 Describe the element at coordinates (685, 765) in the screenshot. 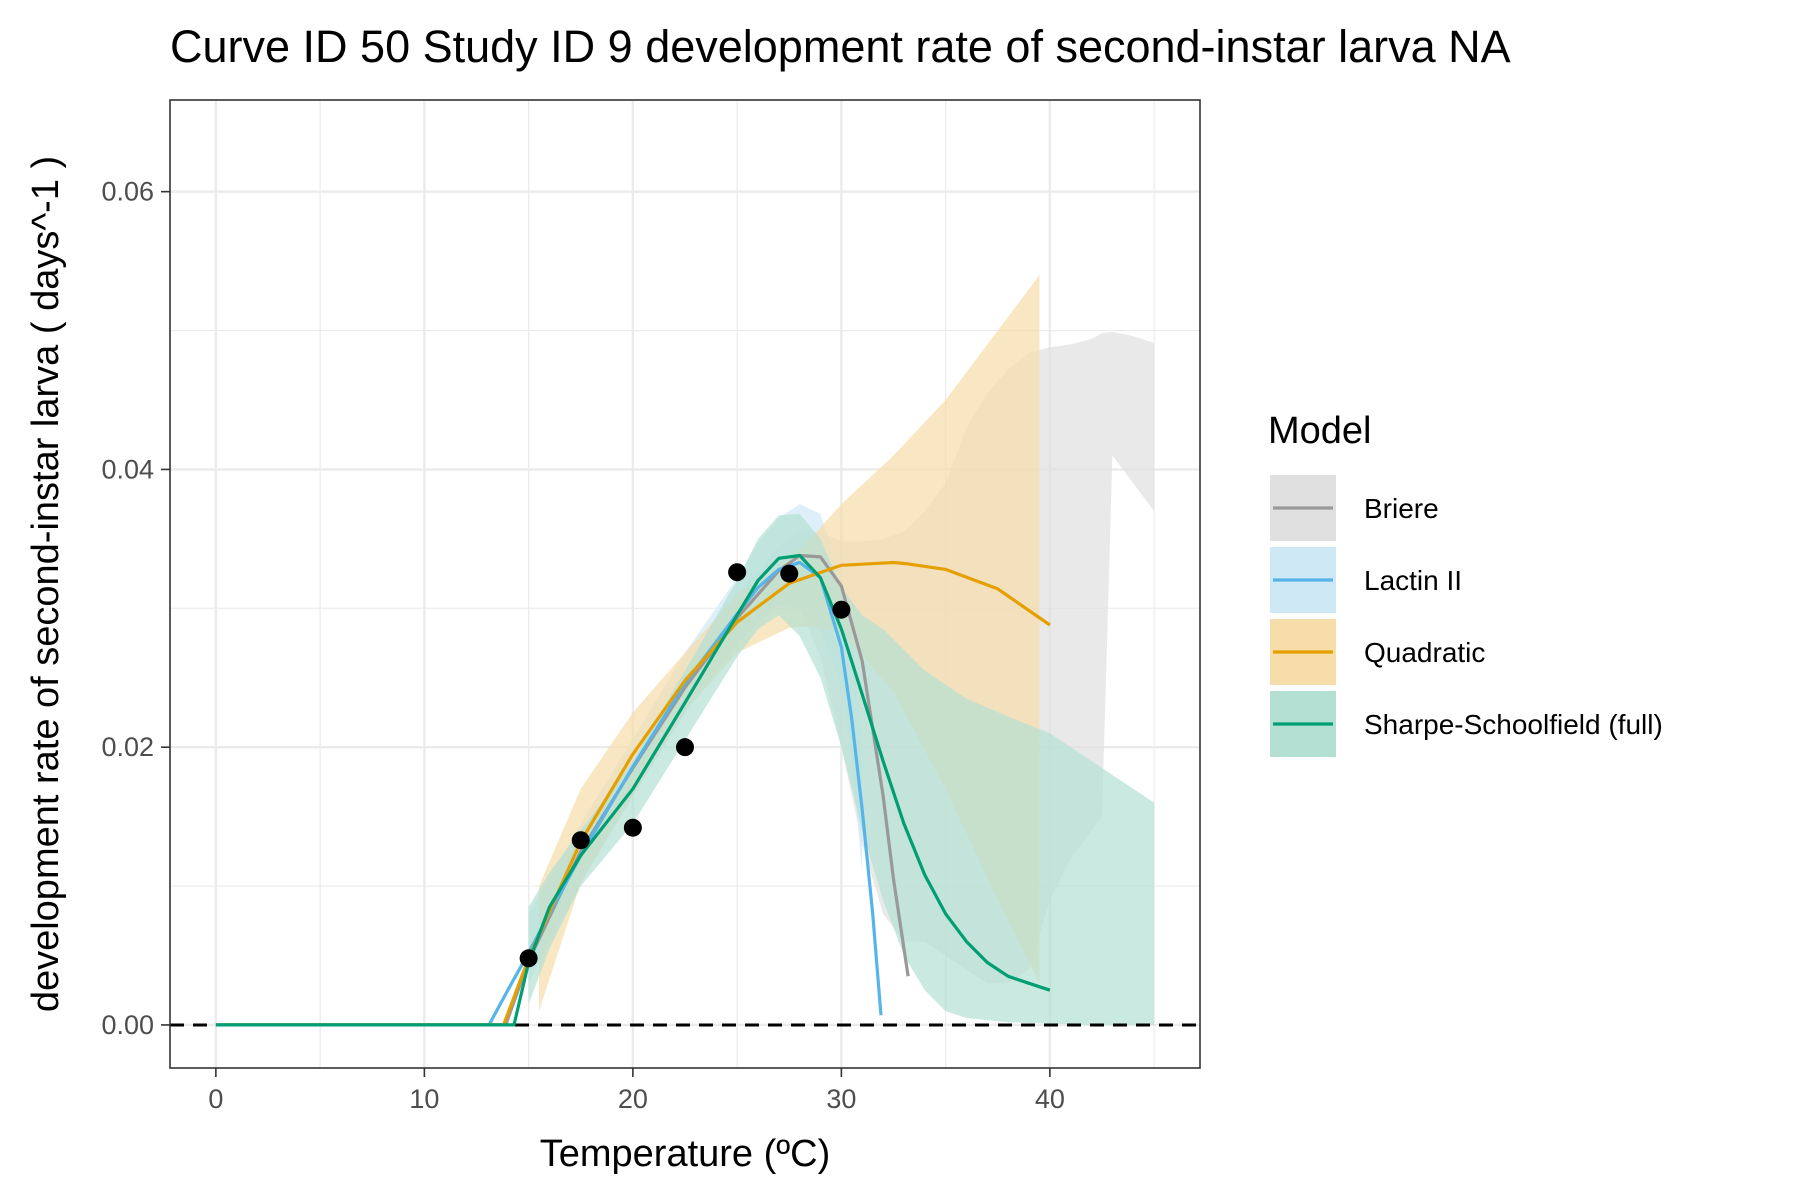

I see `data-points` at that location.